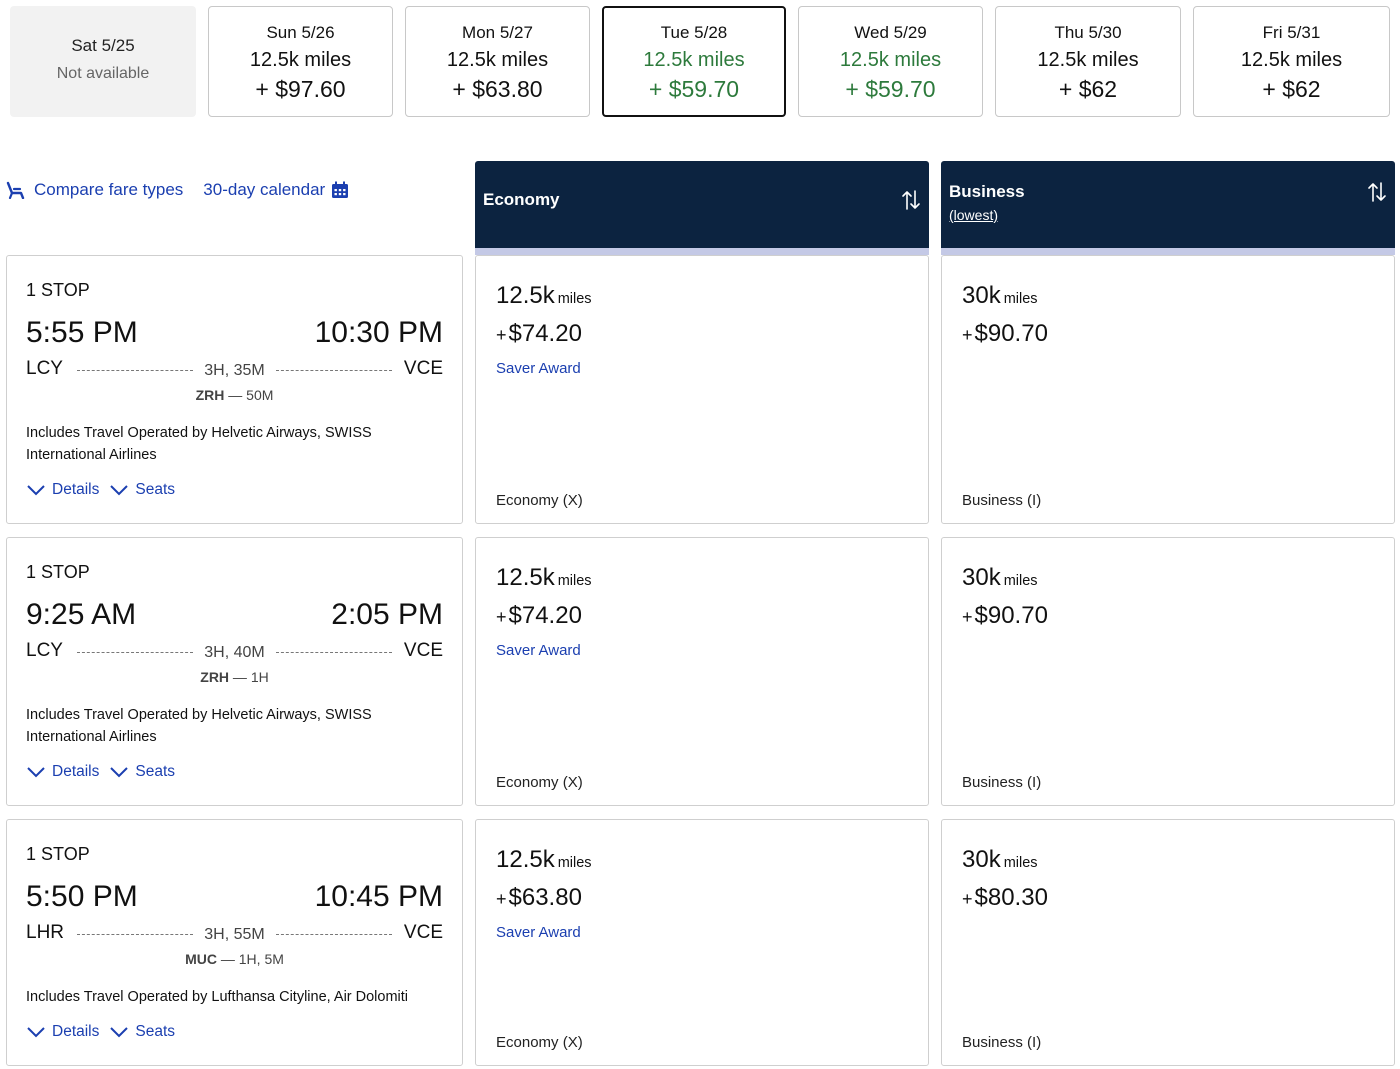 This screenshot has height=1069, width=1400. Describe the element at coordinates (76, 771) in the screenshot. I see `details-label: Details` at that location.